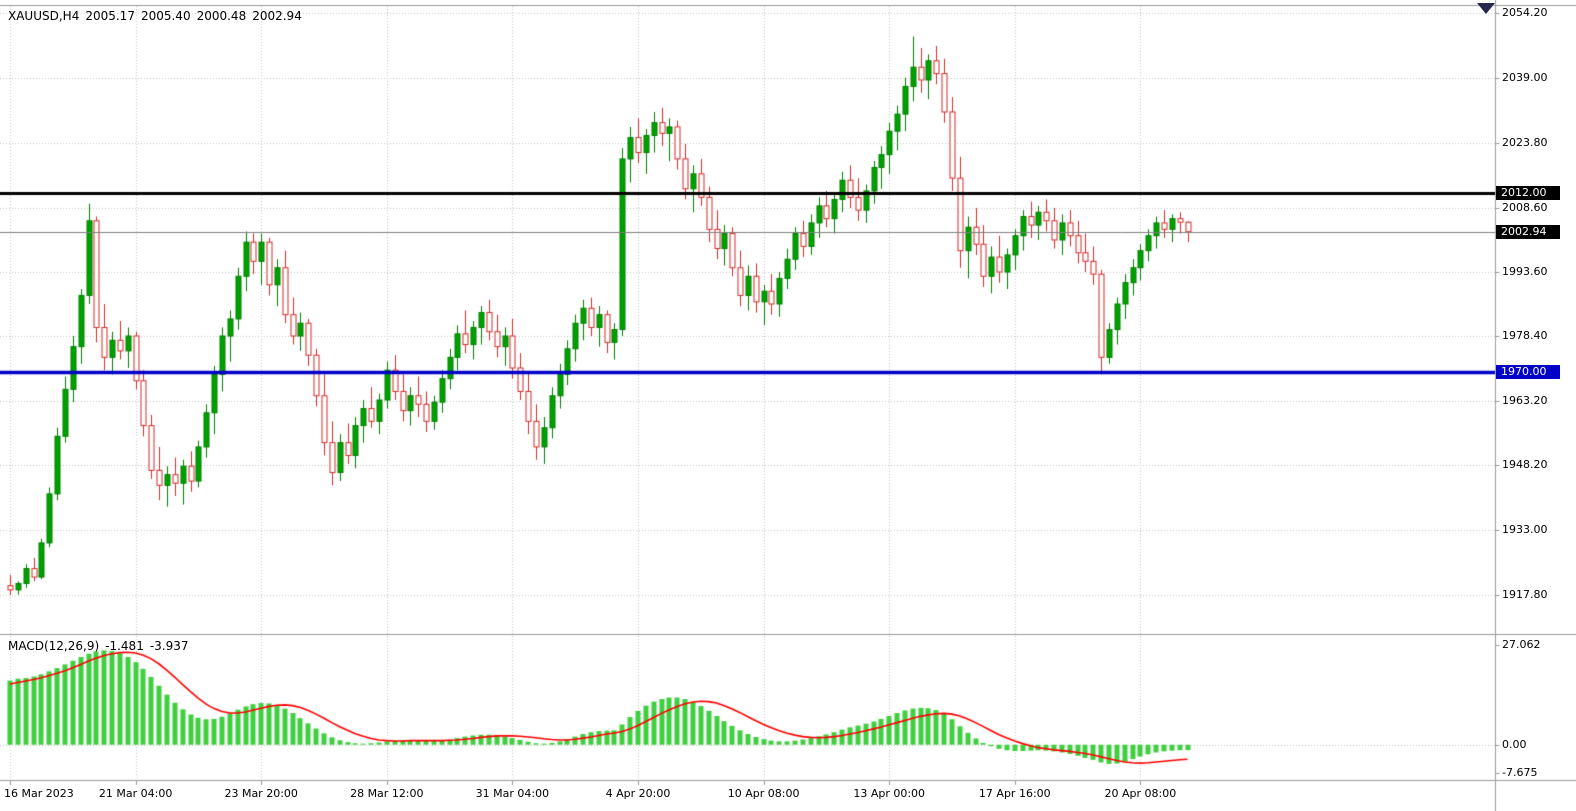 The image size is (1576, 811). What do you see at coordinates (1528, 231) in the screenshot?
I see `current-price-badge: 2002.94` at bounding box center [1528, 231].